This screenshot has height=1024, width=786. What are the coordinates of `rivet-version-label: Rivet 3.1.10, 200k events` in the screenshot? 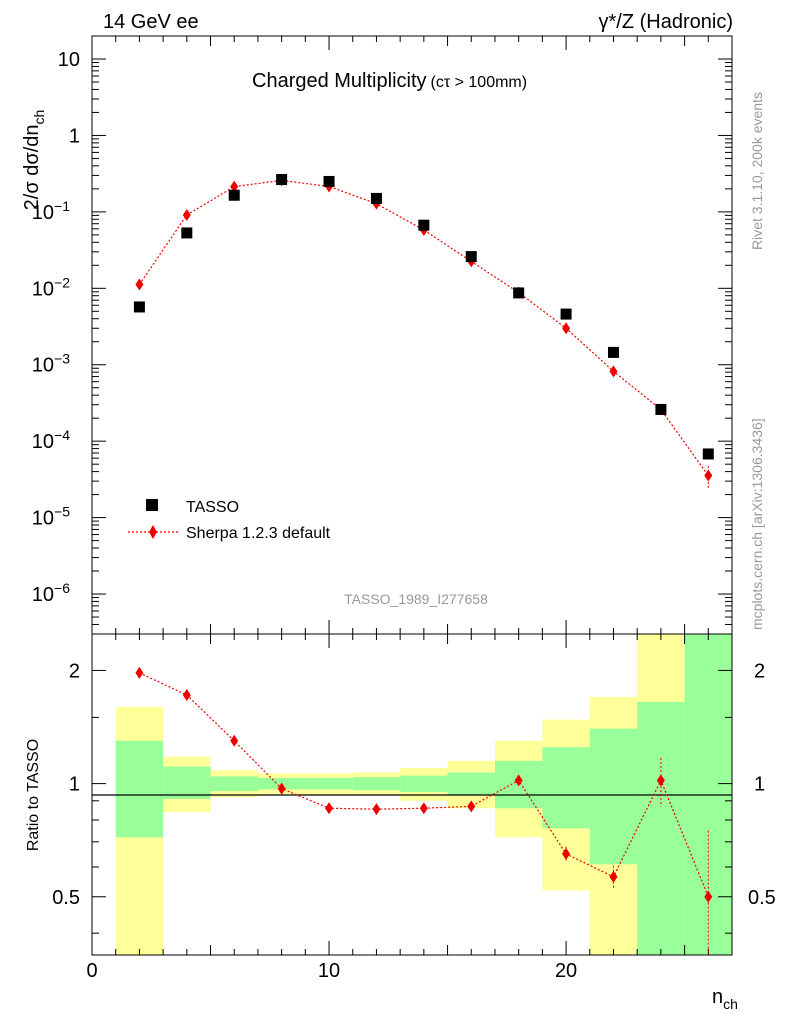 It's located at (757, 171).